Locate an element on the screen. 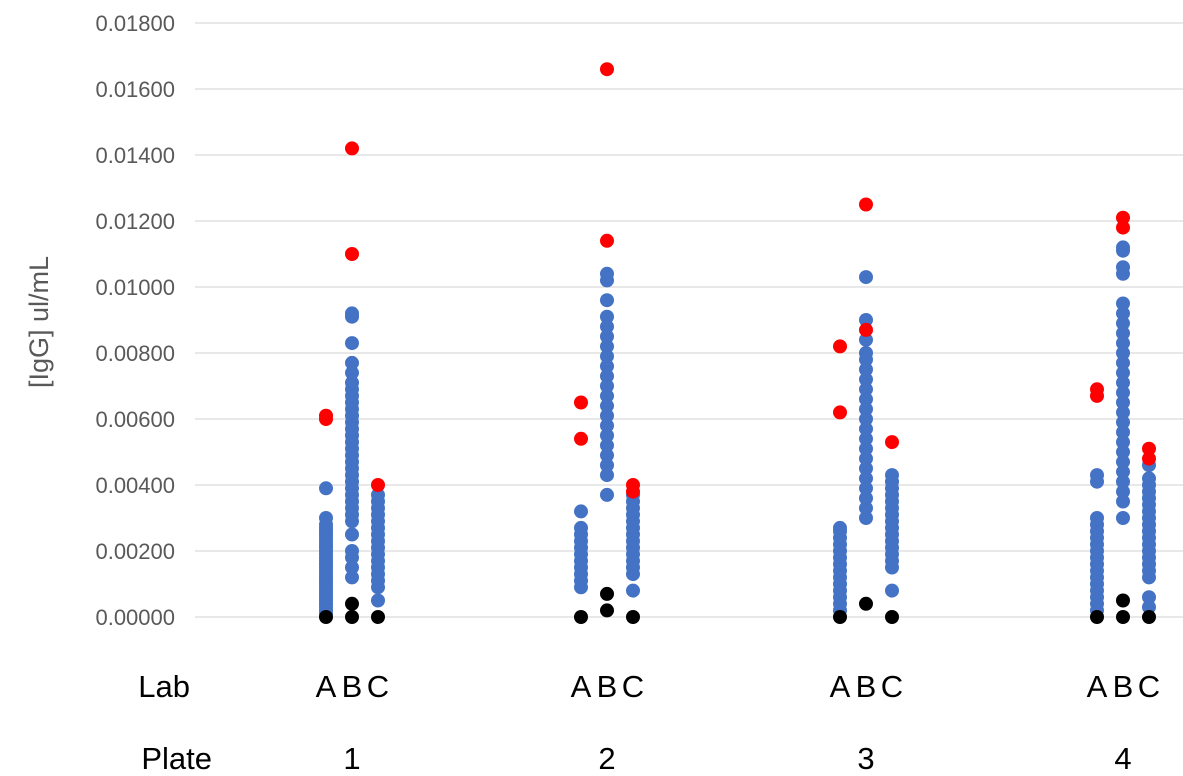 The image size is (1183, 776). group-plate3-labB is located at coordinates (866, 404).